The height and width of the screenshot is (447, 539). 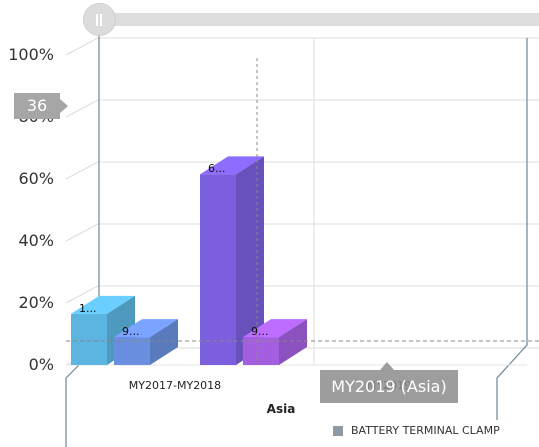 I want to click on legend-swatch, so click(x=338, y=430).